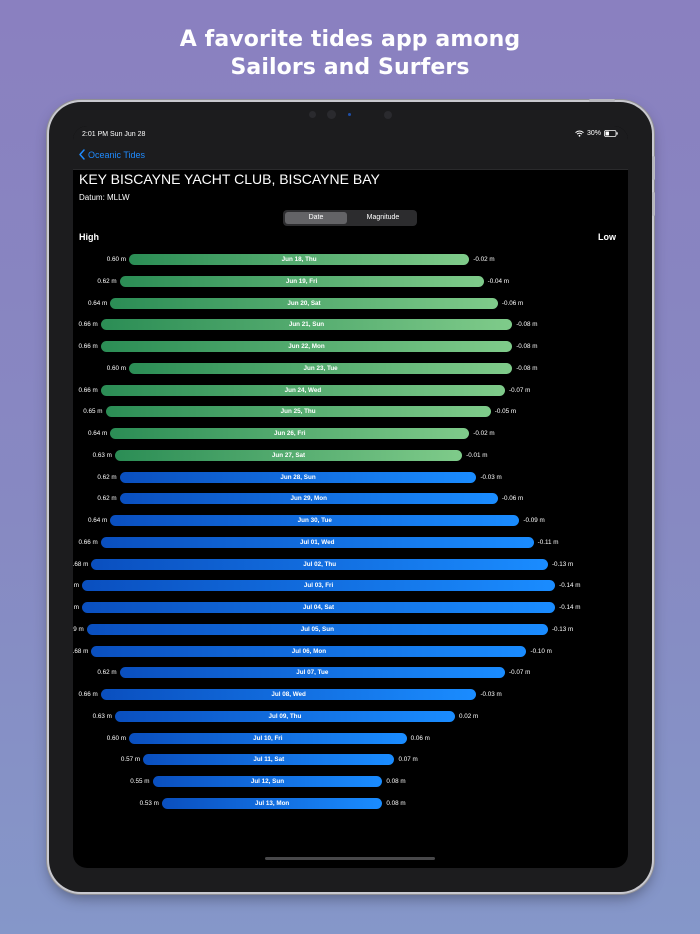 The width and height of the screenshot is (700, 934). I want to click on tide-bar-date: Jun 30, Tue, so click(314, 520).